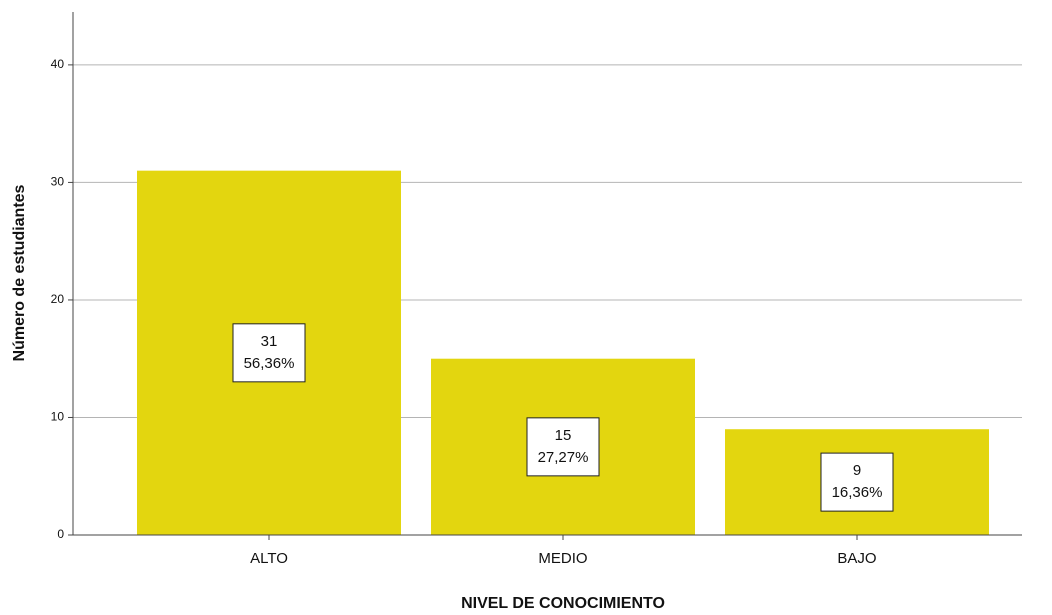 The height and width of the screenshot is (615, 1052). What do you see at coordinates (563, 435) in the screenshot?
I see `data-label: 15` at bounding box center [563, 435].